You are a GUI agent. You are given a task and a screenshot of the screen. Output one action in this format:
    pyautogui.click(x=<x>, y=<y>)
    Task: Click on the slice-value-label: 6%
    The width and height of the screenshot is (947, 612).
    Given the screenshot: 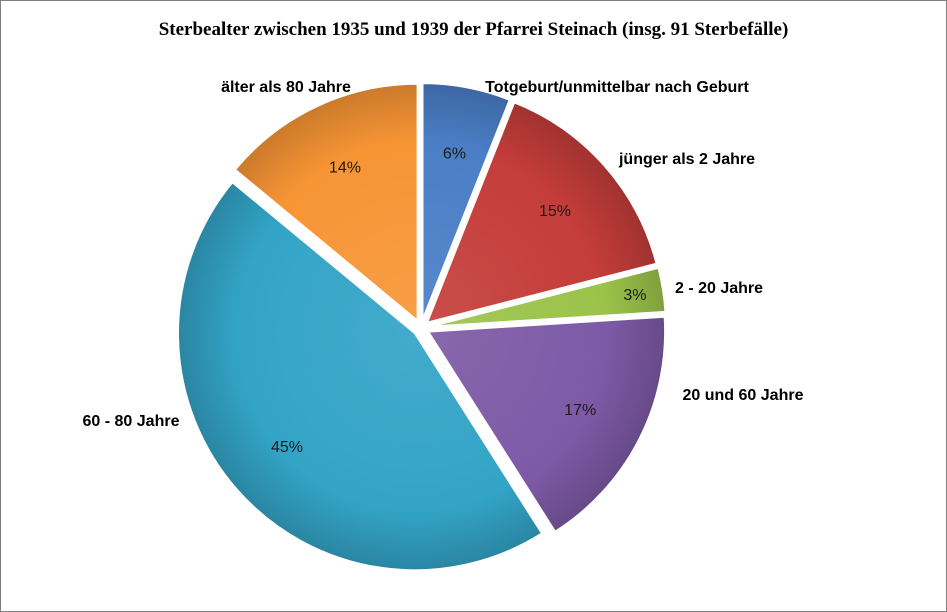 What is the action you would take?
    pyautogui.click(x=454, y=154)
    